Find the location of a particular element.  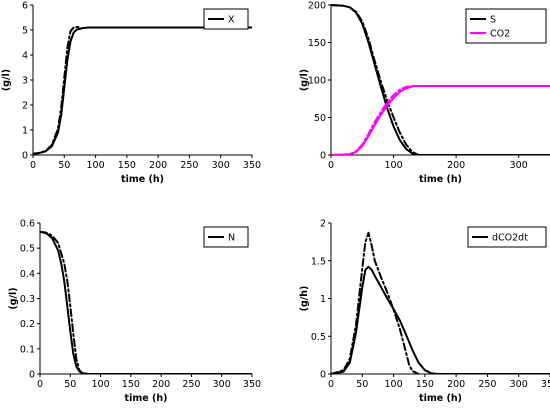

y-tick-label: 150 is located at coordinates (317, 43).